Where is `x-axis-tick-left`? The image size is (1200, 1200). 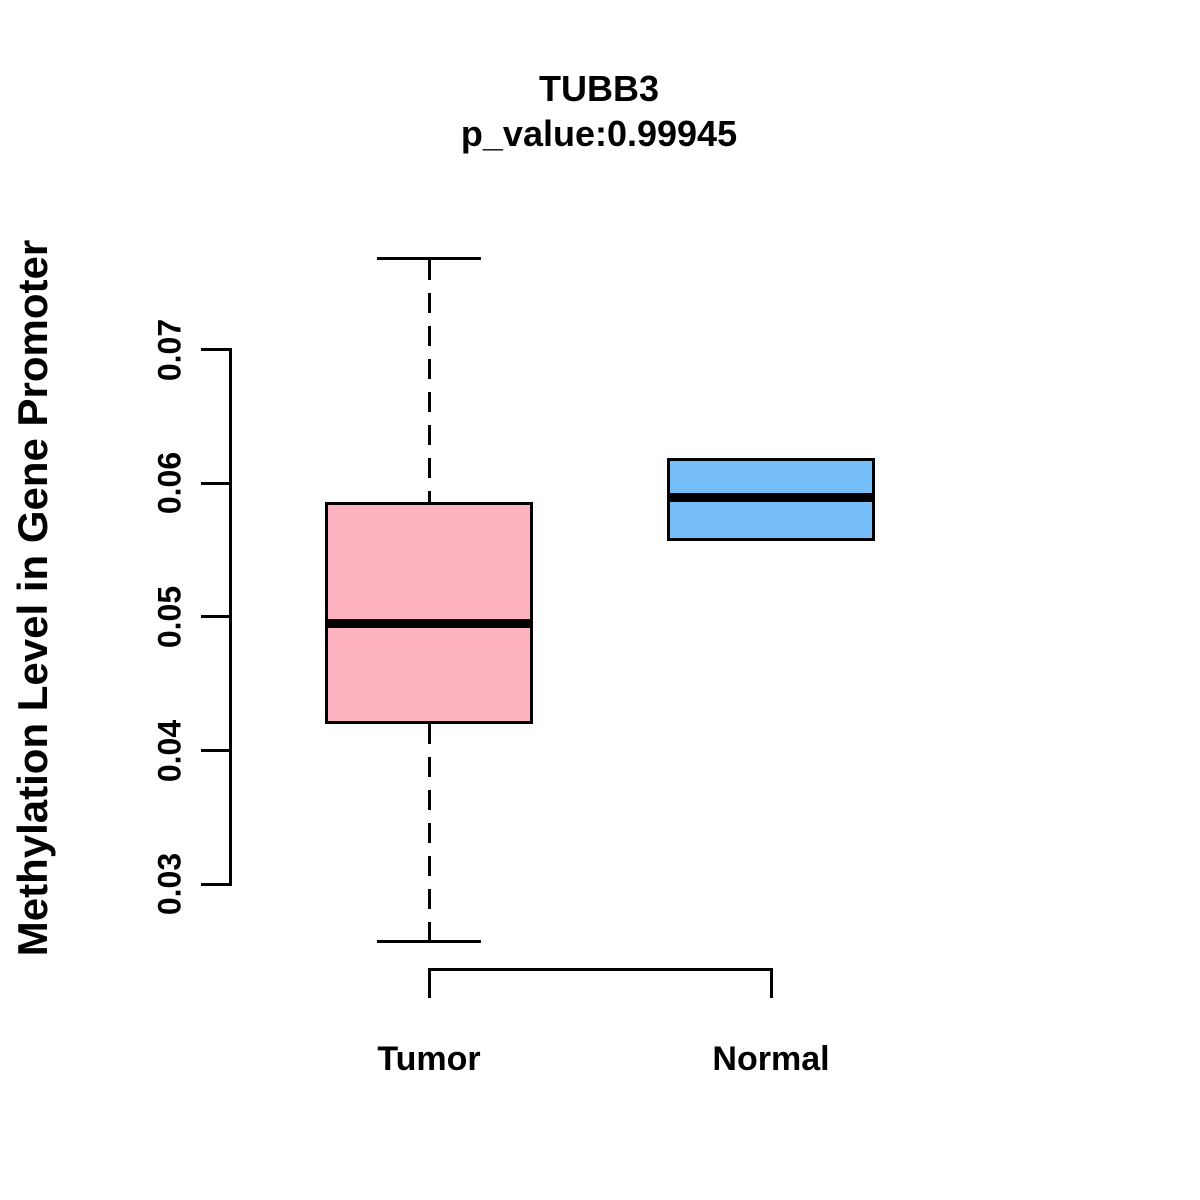
x-axis-tick-left is located at coordinates (429, 982).